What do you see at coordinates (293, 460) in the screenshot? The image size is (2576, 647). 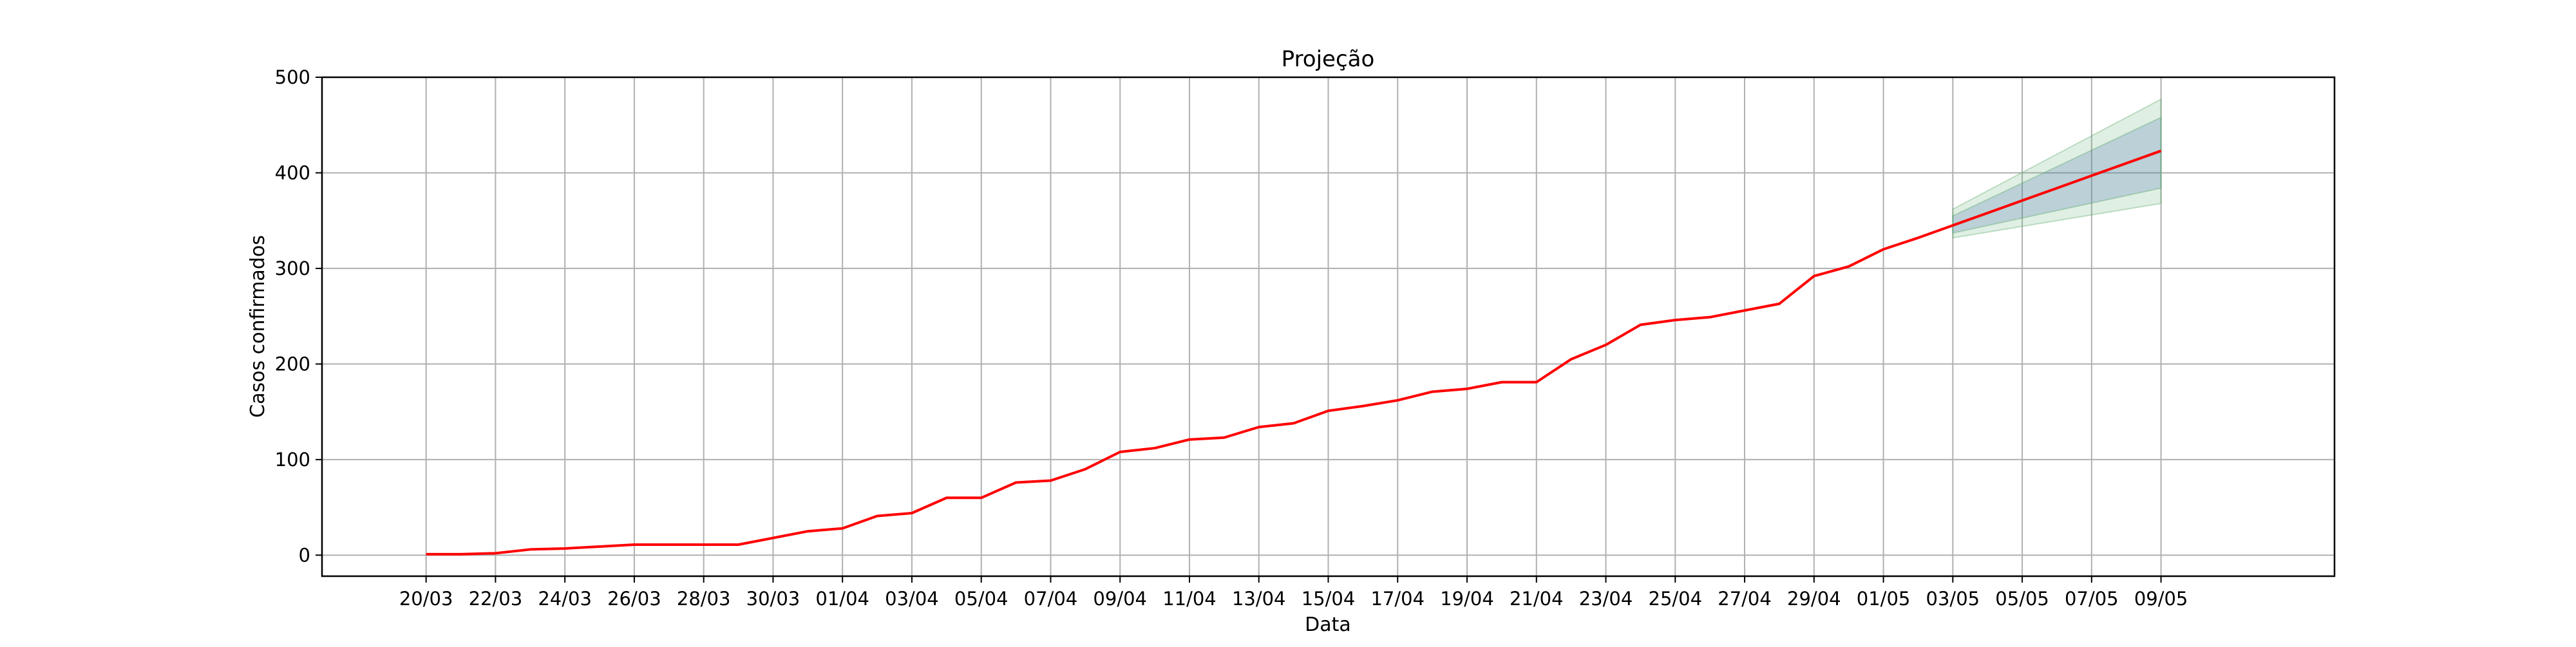 I see `y-tick-label: 100` at bounding box center [293, 460].